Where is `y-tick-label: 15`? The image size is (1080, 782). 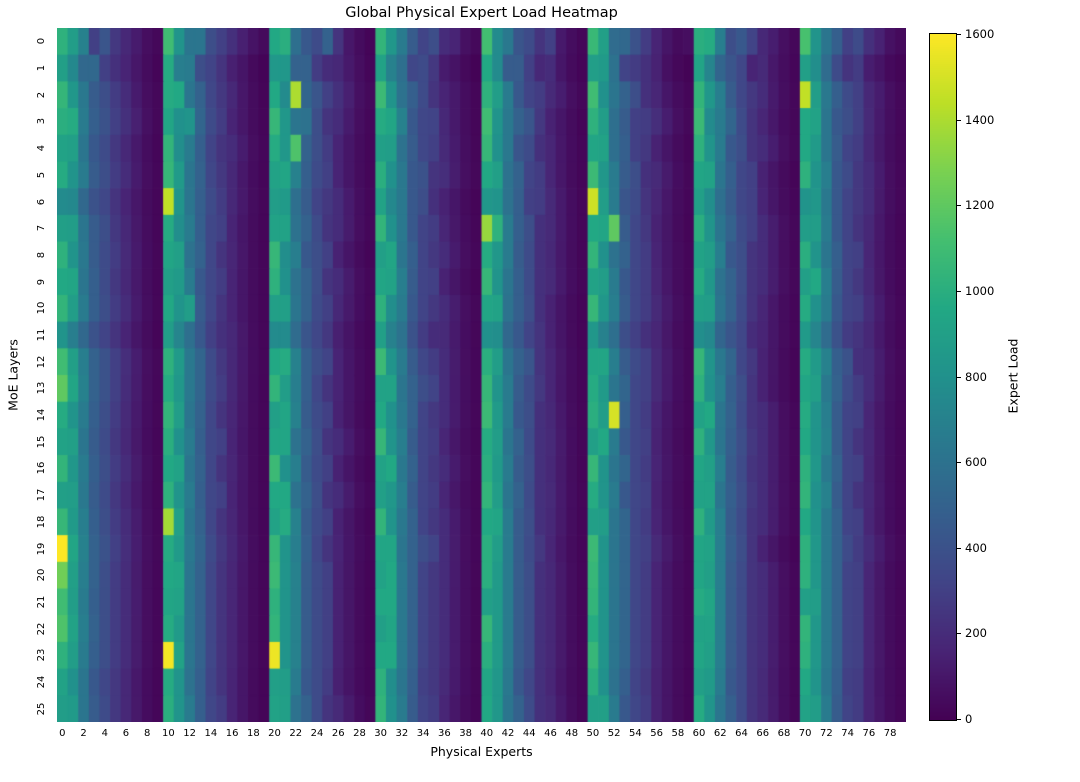 y-tick-label: 15 is located at coordinates (41, 442).